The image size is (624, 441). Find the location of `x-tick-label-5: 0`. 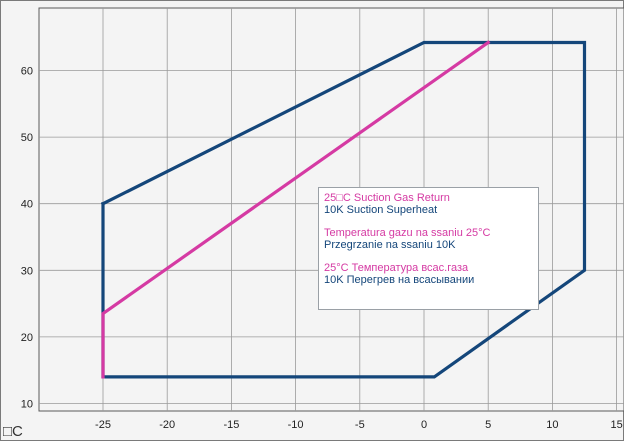

x-tick-label-5: 0 is located at coordinates (424, 425).